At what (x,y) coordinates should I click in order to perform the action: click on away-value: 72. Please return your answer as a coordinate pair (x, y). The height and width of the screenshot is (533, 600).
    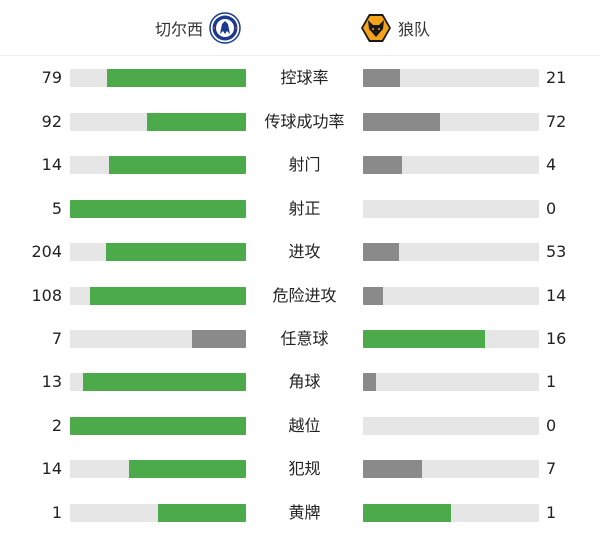
    Looking at the image, I should click on (556, 121).